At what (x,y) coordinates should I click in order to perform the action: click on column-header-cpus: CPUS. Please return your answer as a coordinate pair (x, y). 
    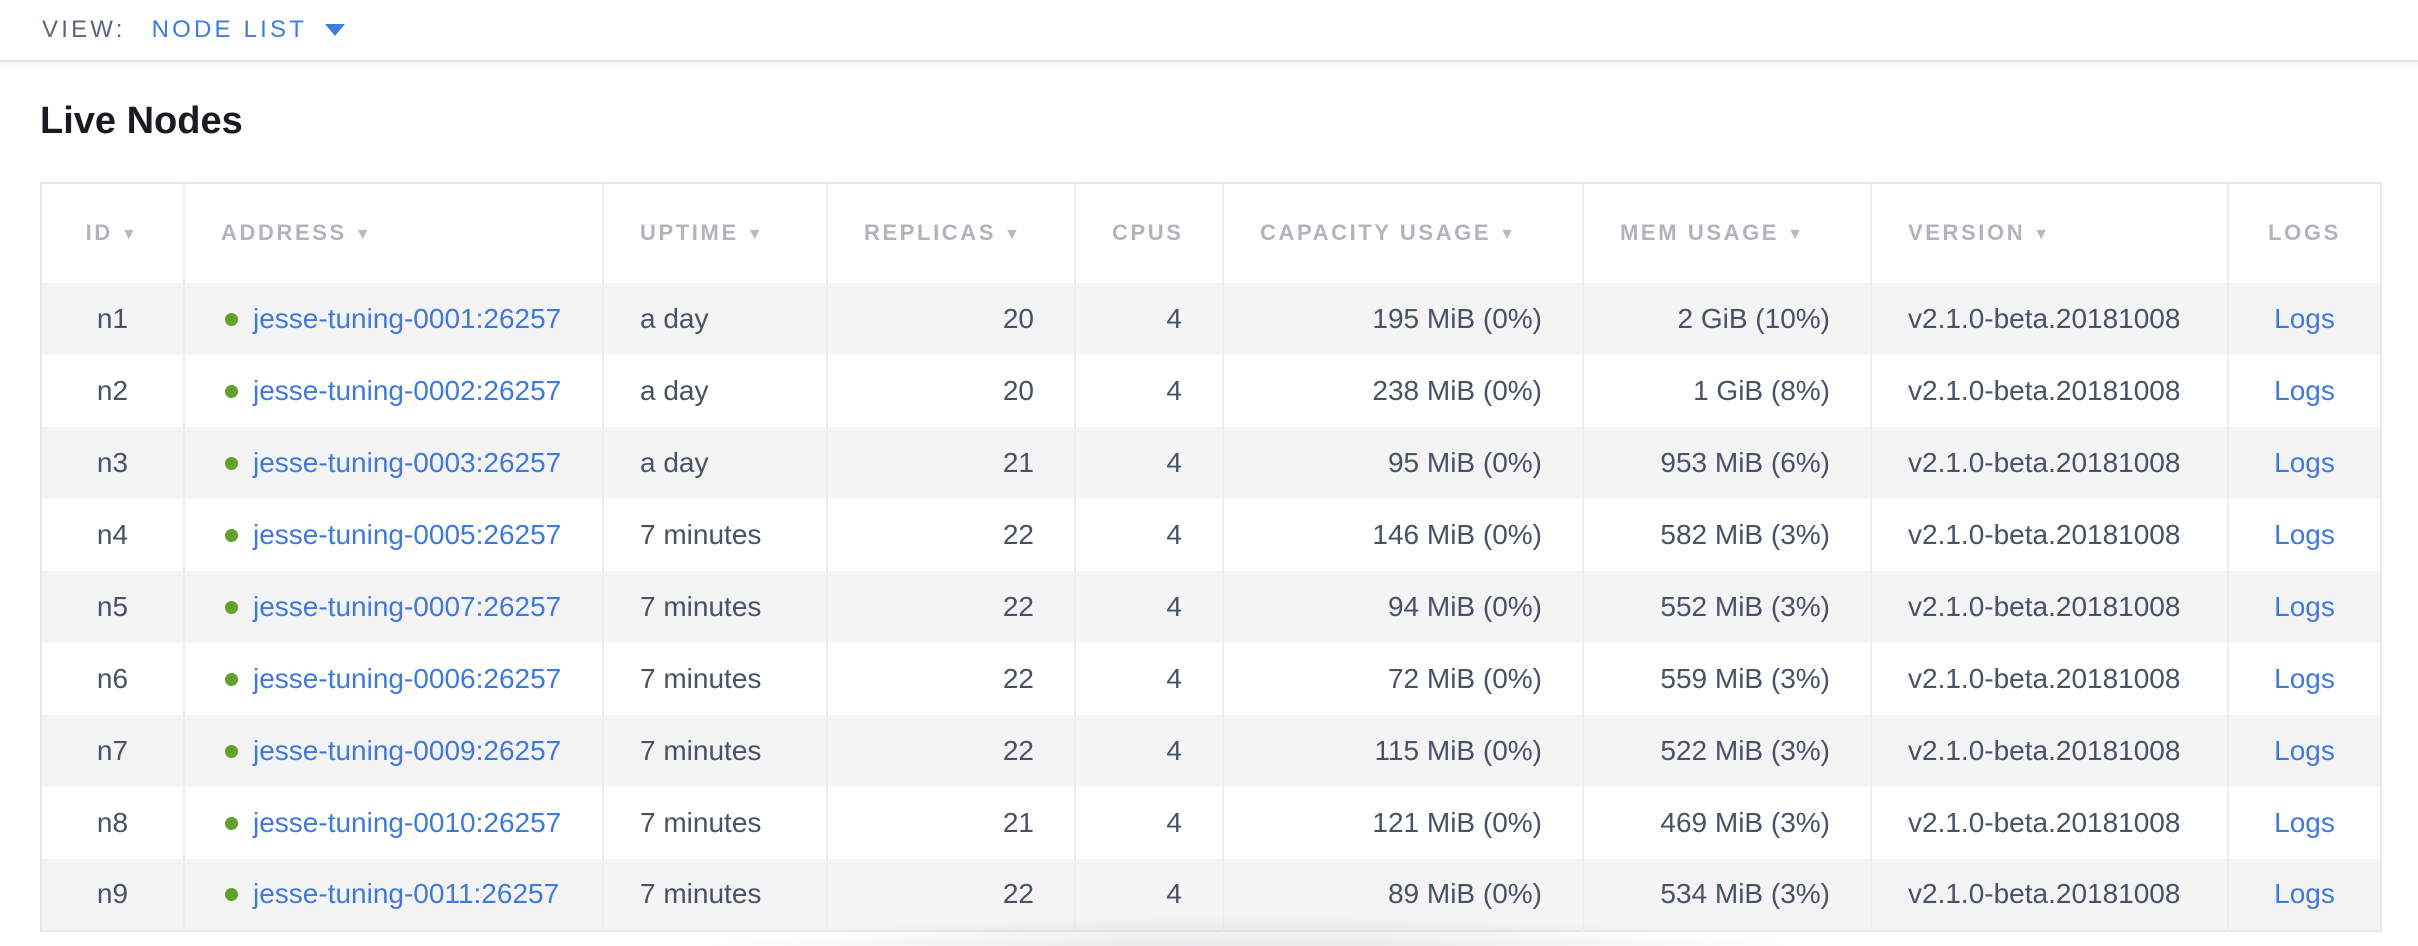
    Looking at the image, I should click on (1148, 232).